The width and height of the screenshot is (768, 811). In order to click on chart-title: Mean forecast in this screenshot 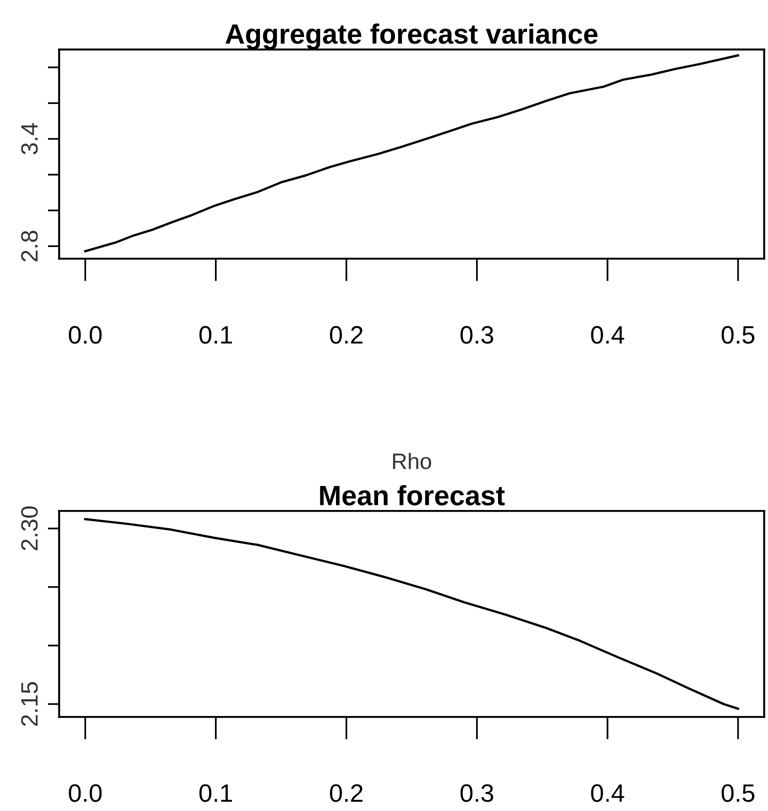, I will do `click(412, 495)`.